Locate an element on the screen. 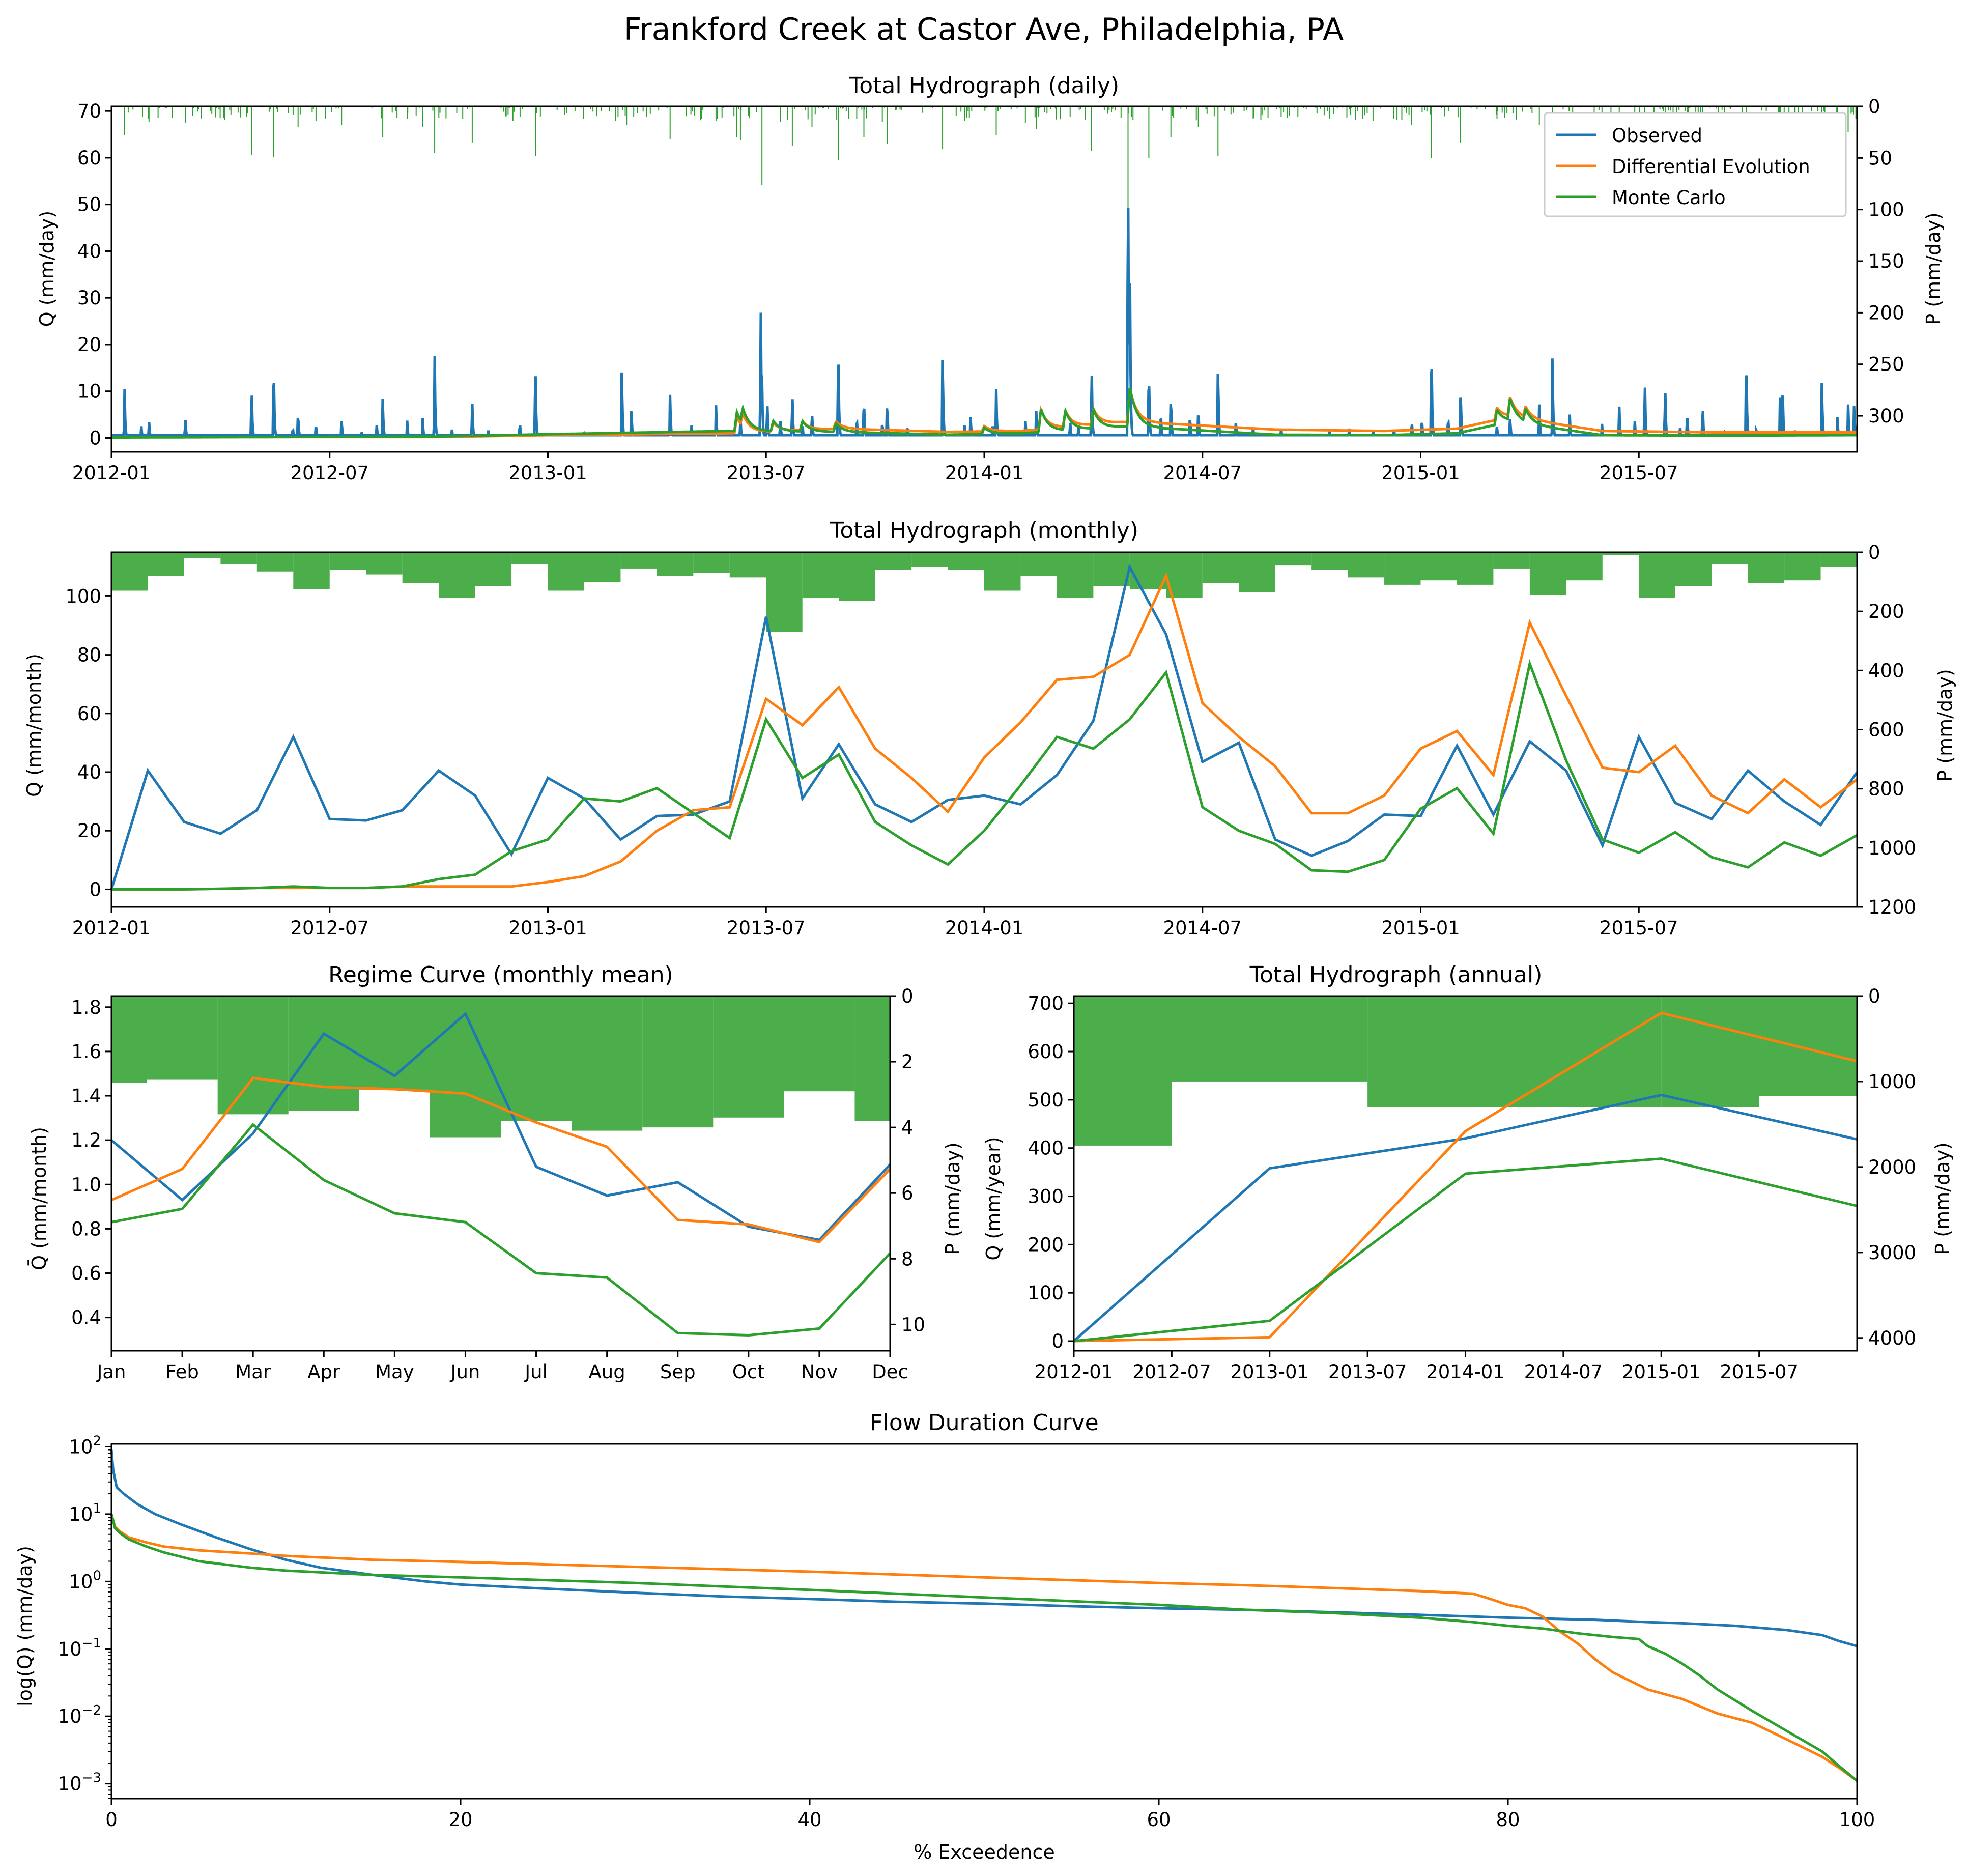 The image size is (1968, 1876). monthly-y2-tick-label: 1200 is located at coordinates (1892, 907).